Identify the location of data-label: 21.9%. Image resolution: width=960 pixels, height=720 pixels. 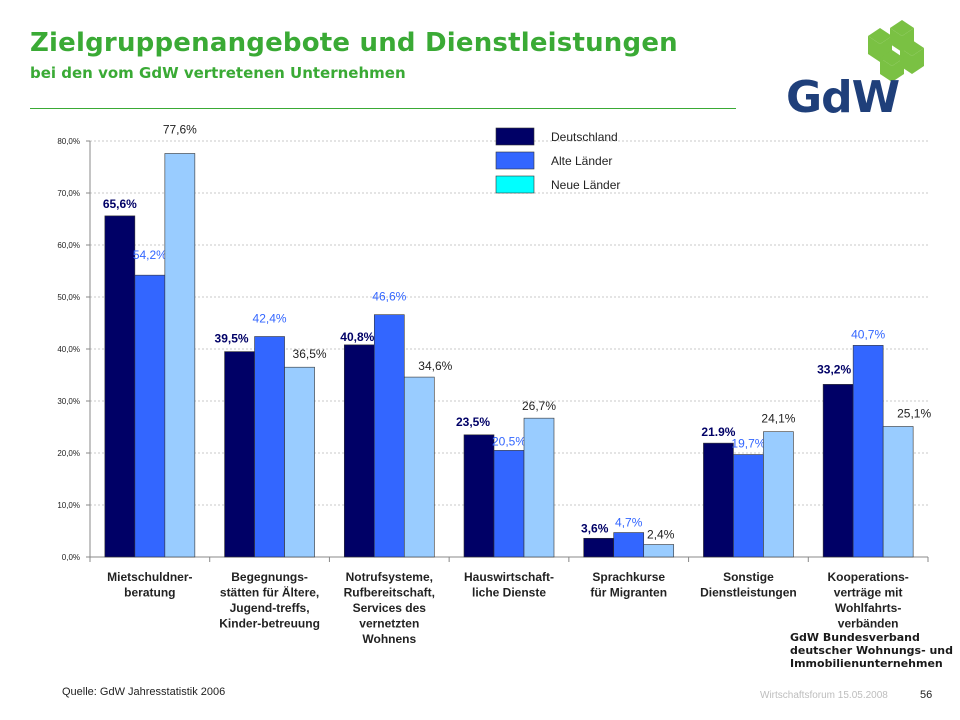
(718, 432).